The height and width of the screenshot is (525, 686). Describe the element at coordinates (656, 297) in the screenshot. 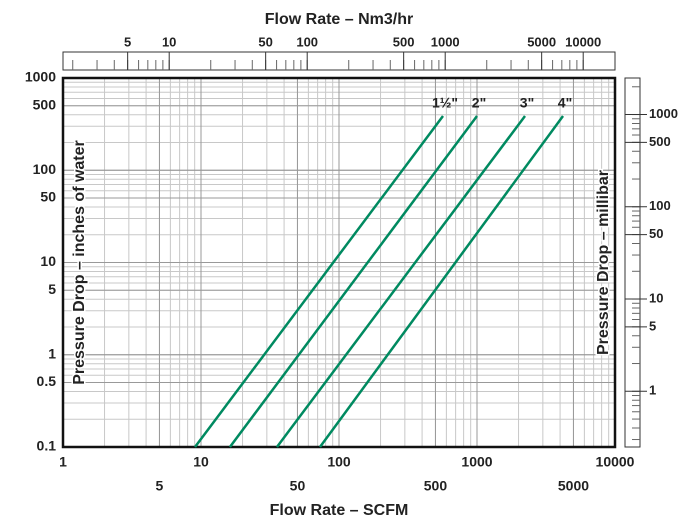

I see `y2-tick-label: 10` at that location.